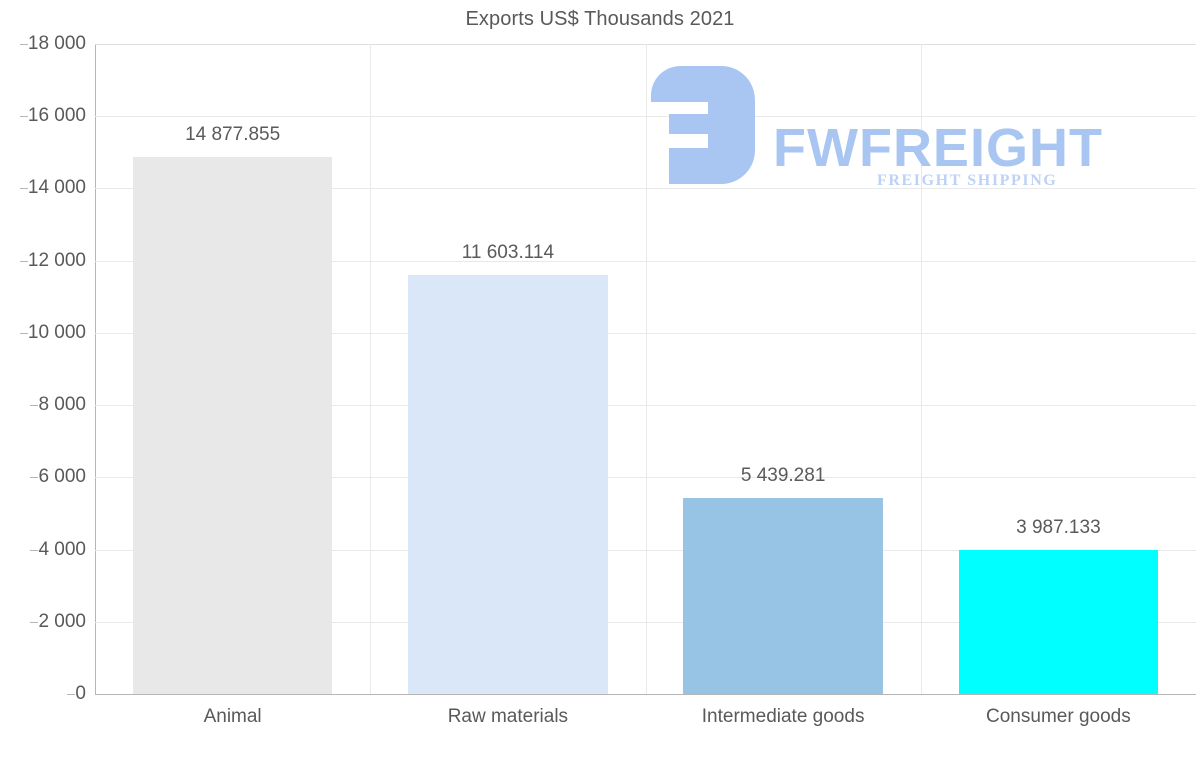 This screenshot has width=1200, height=763. Describe the element at coordinates (58, 550) in the screenshot. I see `y-axis-tick-label: 4 000` at that location.